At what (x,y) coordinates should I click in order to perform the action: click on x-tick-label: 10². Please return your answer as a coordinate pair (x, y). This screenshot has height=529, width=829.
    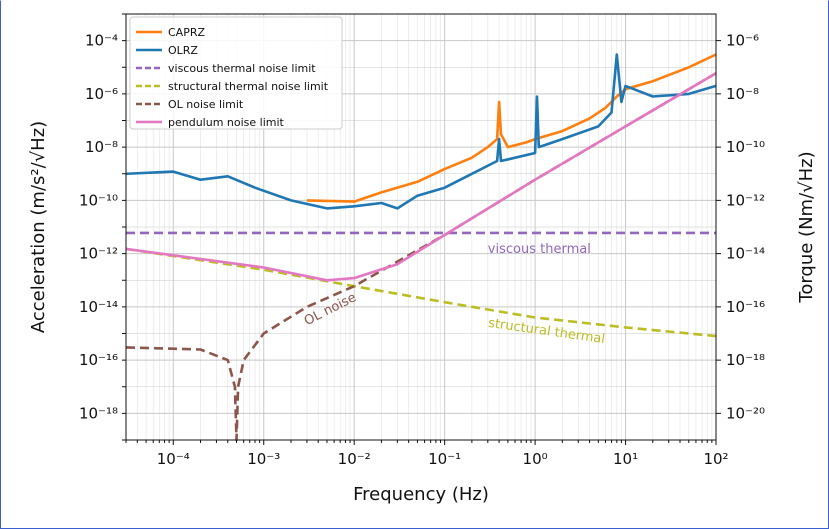
    Looking at the image, I should click on (715, 459).